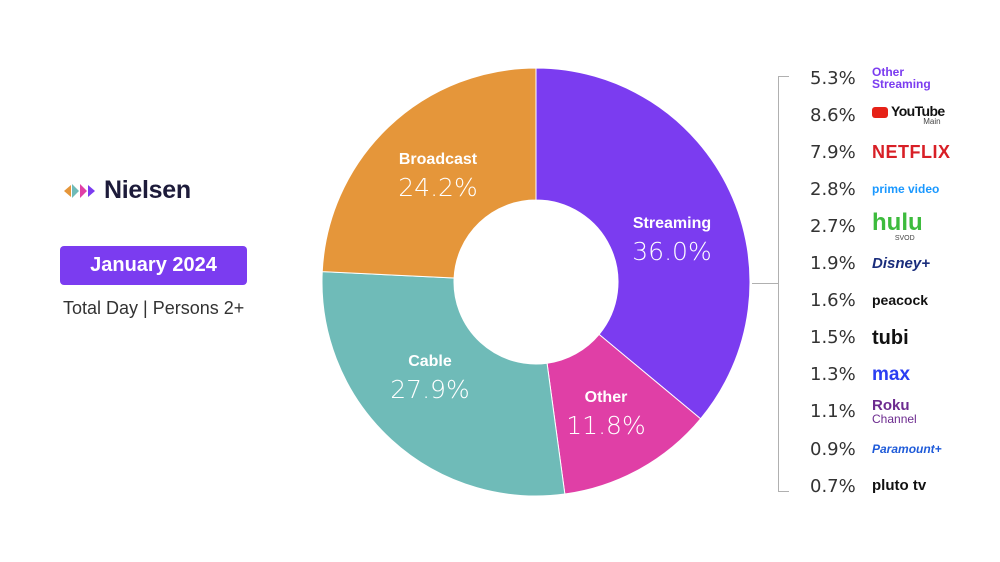  Describe the element at coordinates (833, 226) in the screenshot. I see `breakdown-value: 2.7%` at that location.